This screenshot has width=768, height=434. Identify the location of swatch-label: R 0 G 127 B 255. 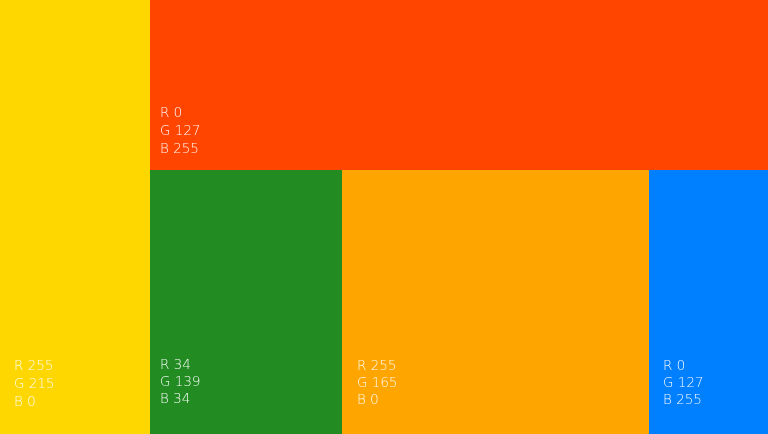
(180, 131).